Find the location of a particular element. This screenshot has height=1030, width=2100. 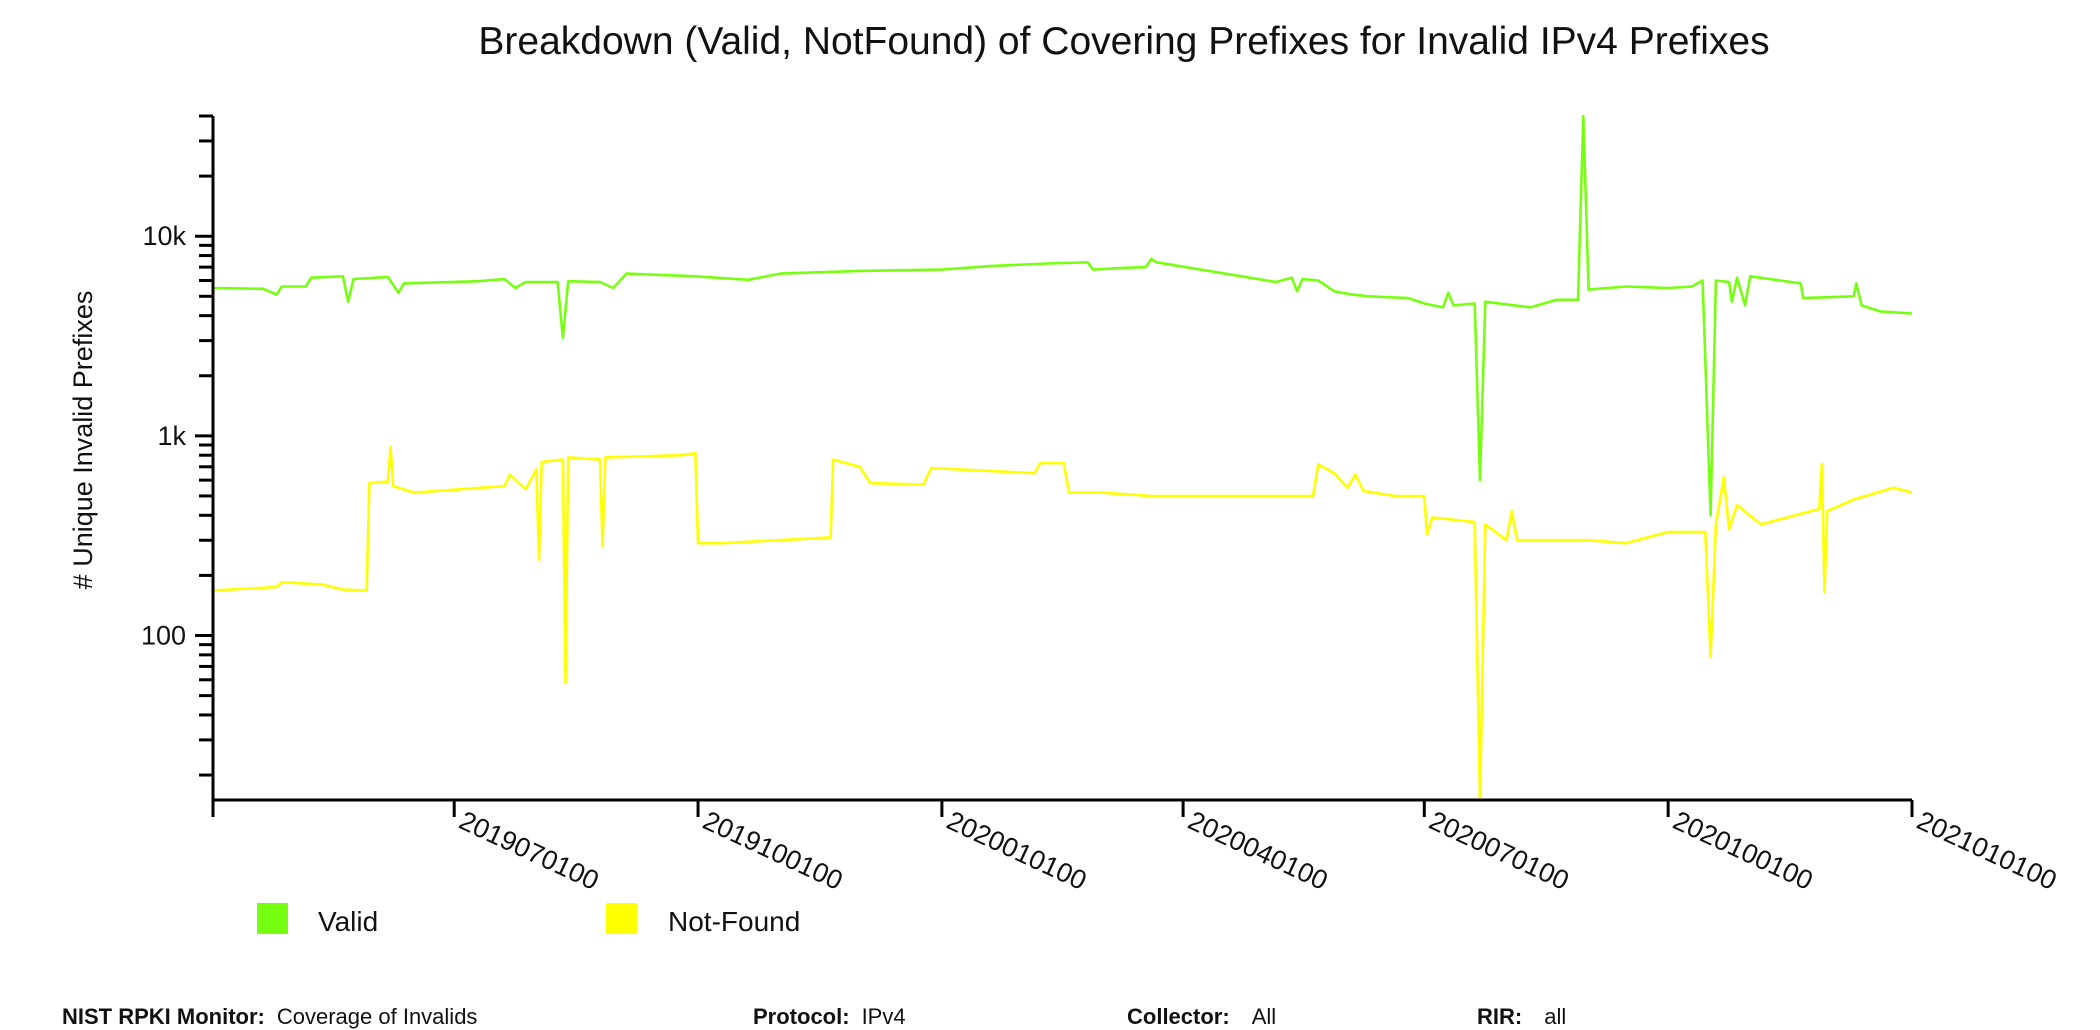

footer-monitor: NIST RPKI Monitor: Coverage of Invalids is located at coordinates (269, 1017).